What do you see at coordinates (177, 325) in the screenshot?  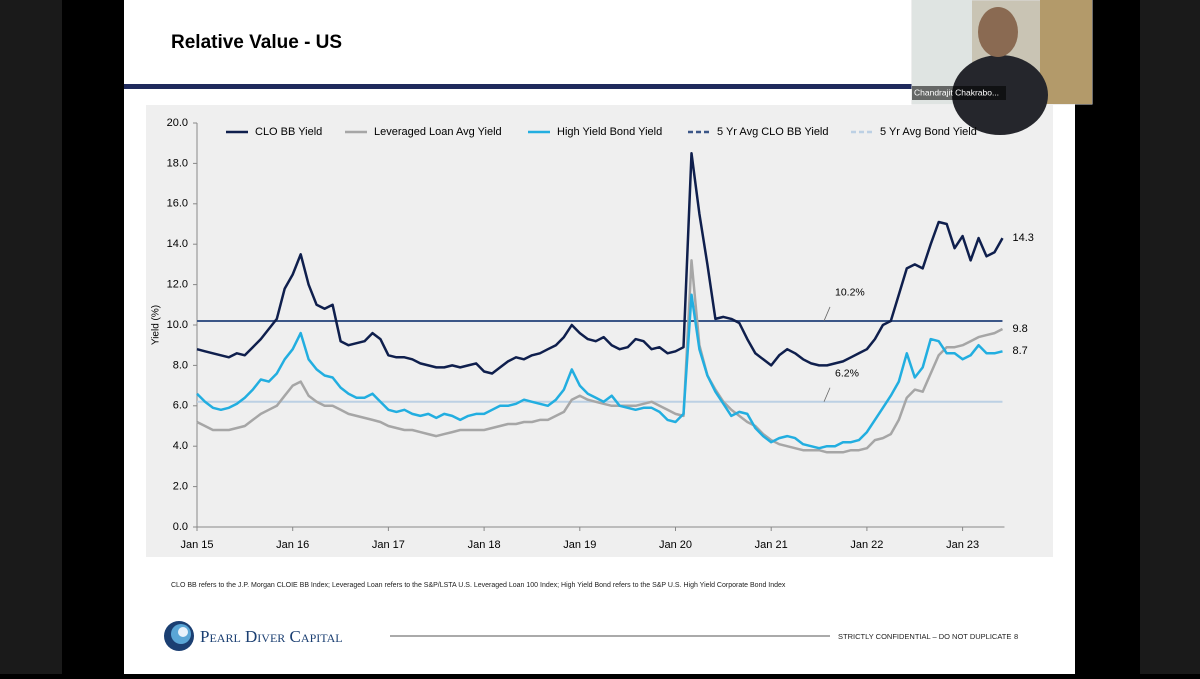 I see `y-tick-label: 10.0` at bounding box center [177, 325].